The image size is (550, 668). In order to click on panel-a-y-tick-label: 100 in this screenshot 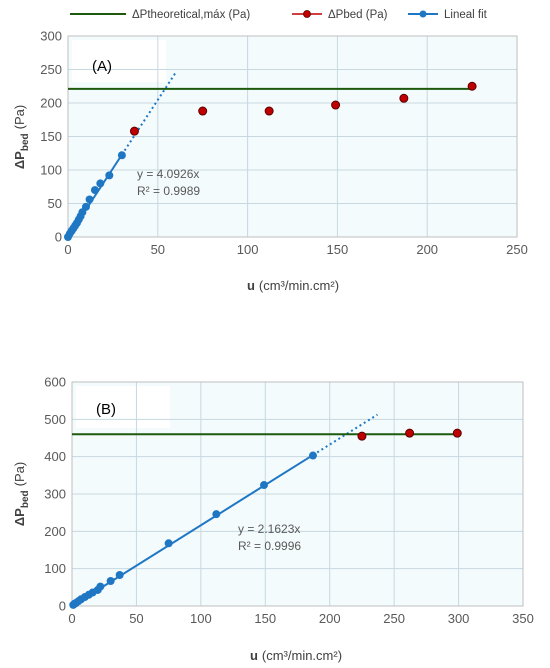, I will do `click(51, 170)`.